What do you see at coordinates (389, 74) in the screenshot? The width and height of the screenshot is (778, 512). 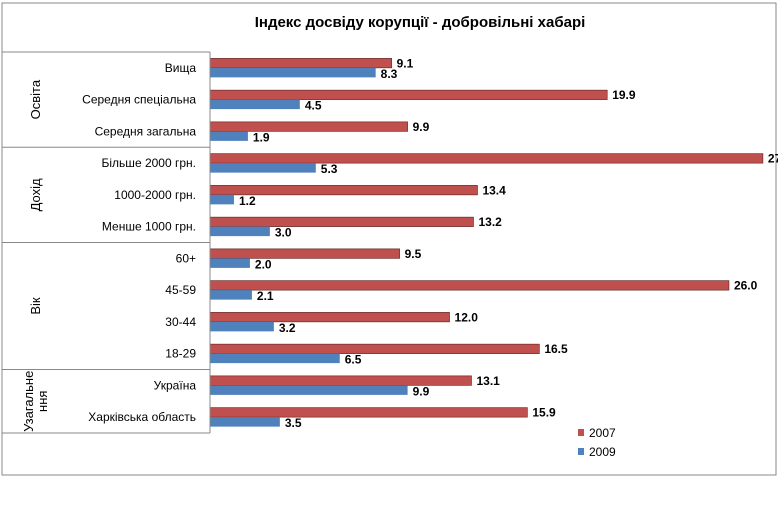 I see `data-label-2009: 8.3` at bounding box center [389, 74].